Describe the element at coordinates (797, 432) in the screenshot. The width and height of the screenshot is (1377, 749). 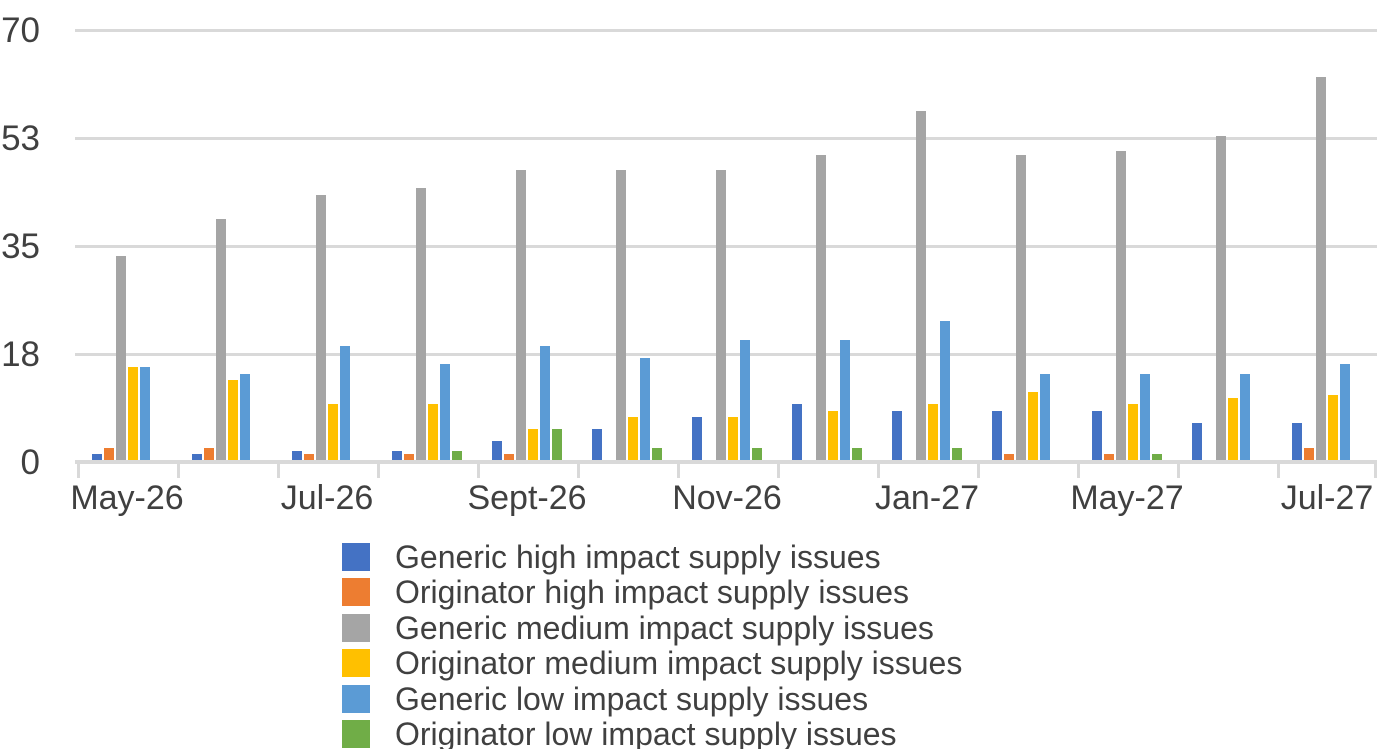
I see `bar-generic-high-impact-supply-issues-g8` at that location.